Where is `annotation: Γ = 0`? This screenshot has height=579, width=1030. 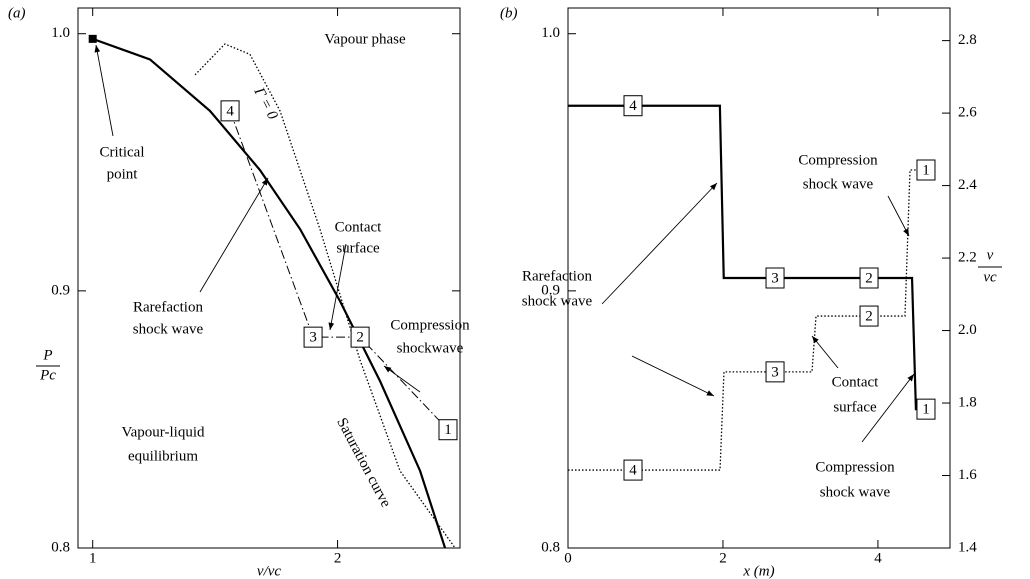
annotation: Γ = 0 is located at coordinates (265, 103).